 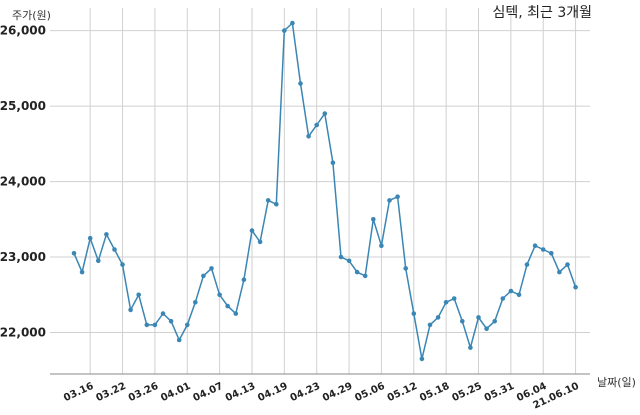 What do you see at coordinates (23, 257) in the screenshot?
I see `y-tick-label: 23,000` at bounding box center [23, 257].